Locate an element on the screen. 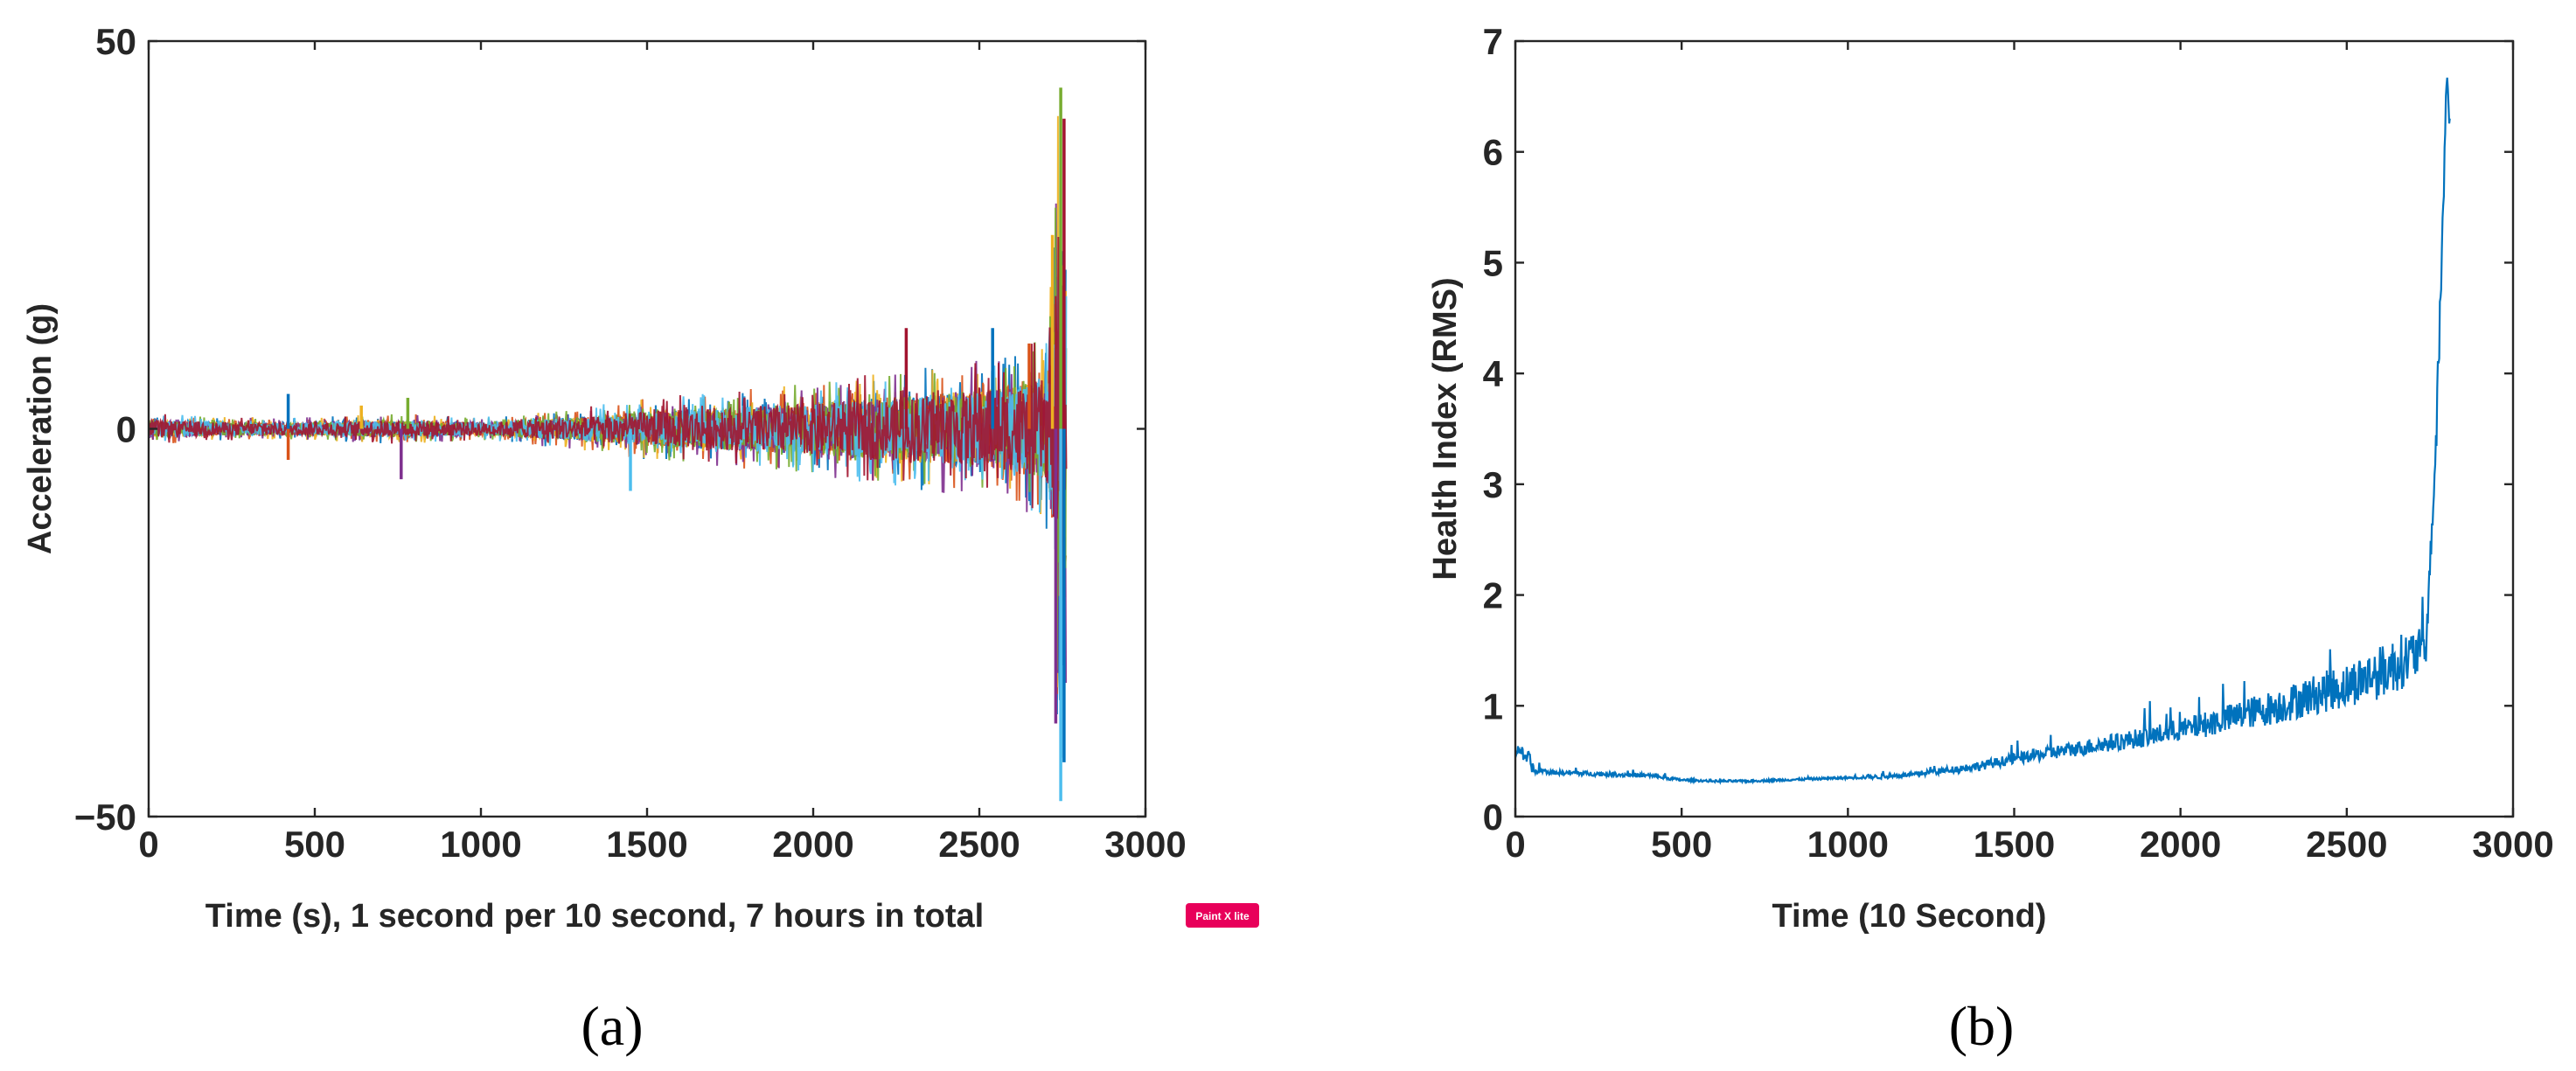 This screenshot has width=2576, height=1071. watermark-badge: Paint X lite is located at coordinates (1222, 915).